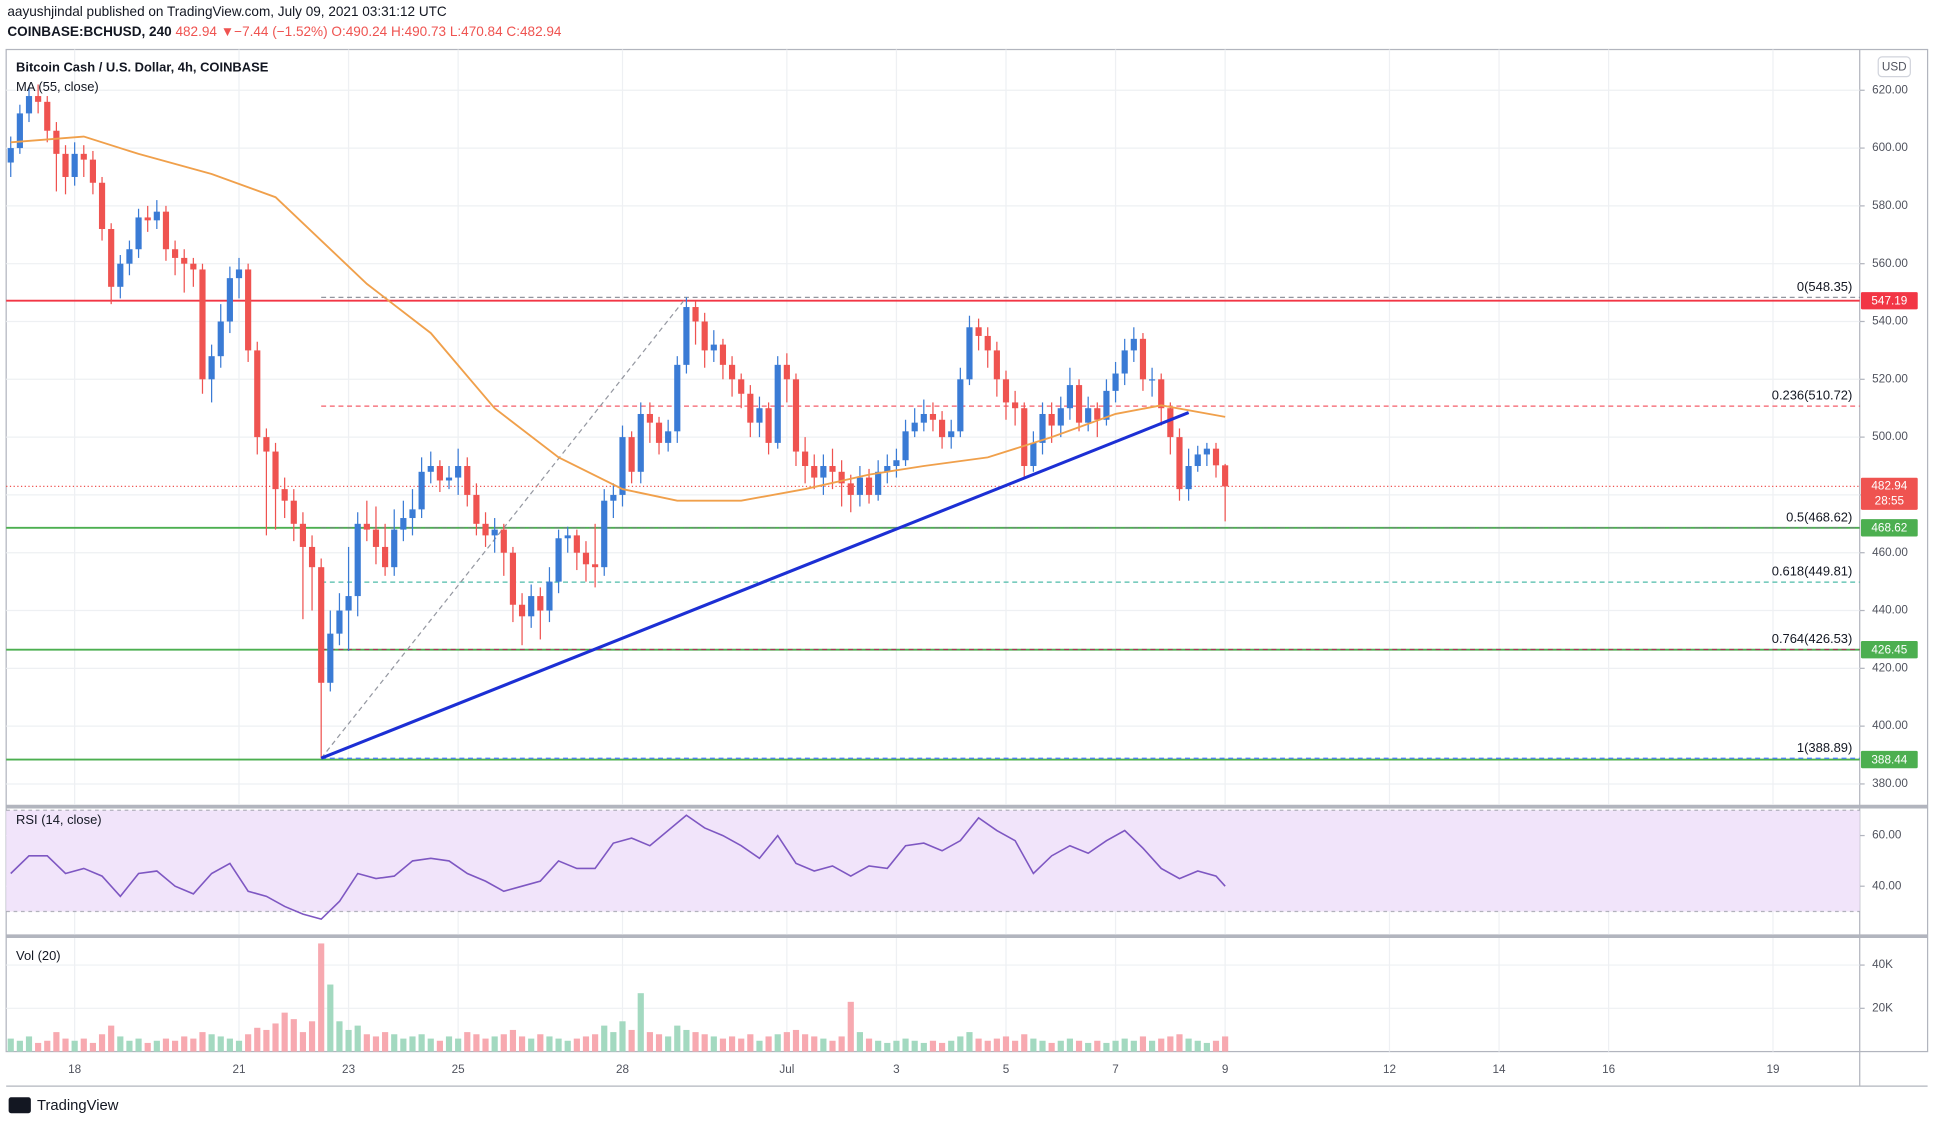 The image size is (1935, 1127). I want to click on y-tick-label: 40.00, so click(1887, 885).